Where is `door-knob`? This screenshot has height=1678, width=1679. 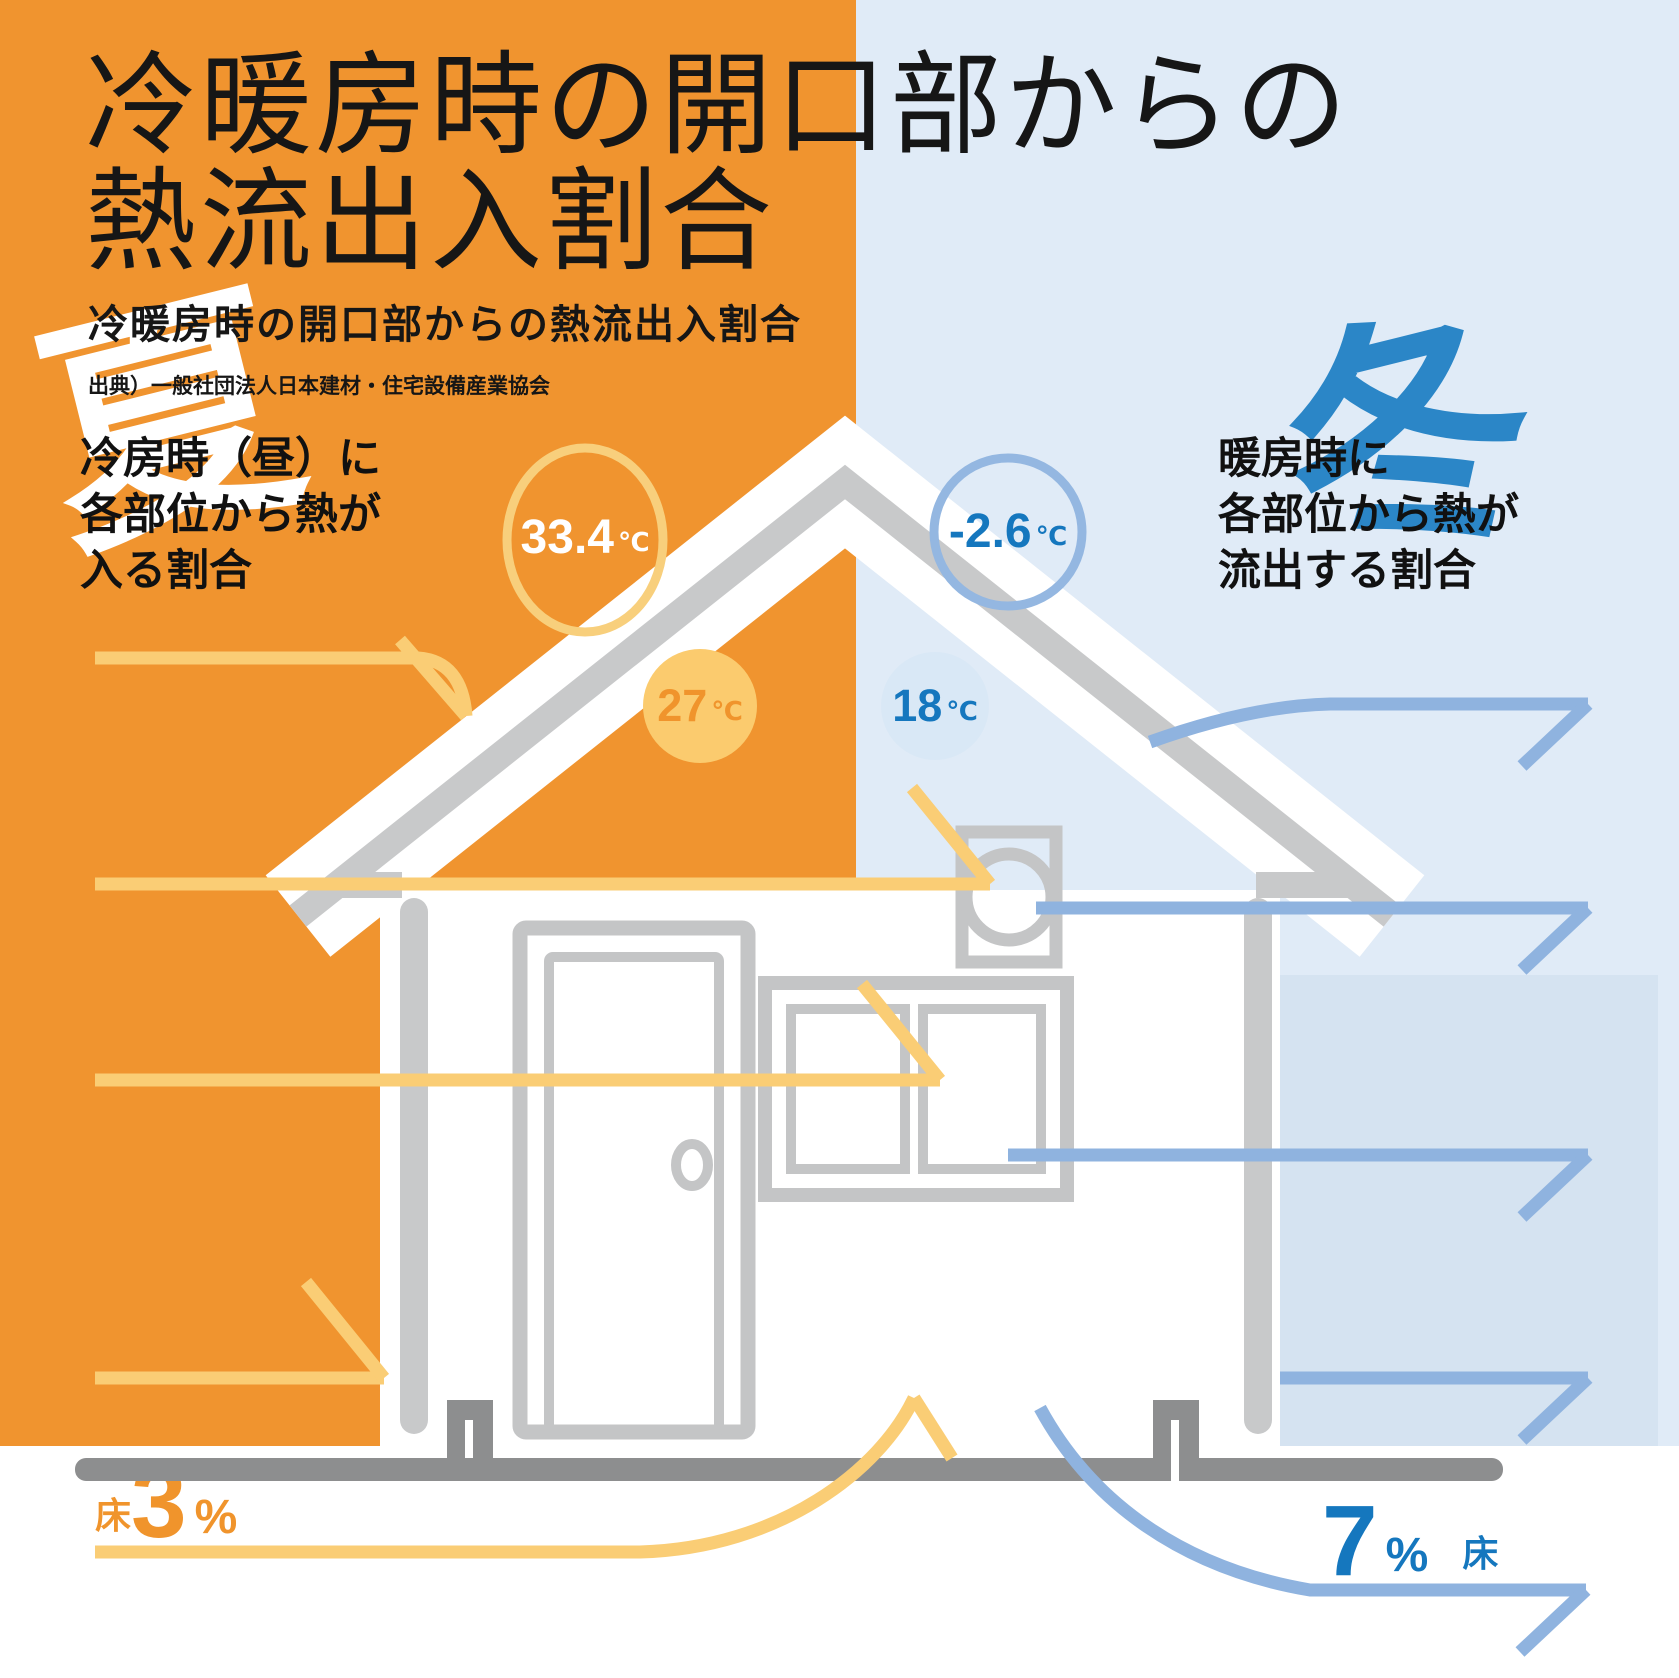 door-knob is located at coordinates (692, 1165).